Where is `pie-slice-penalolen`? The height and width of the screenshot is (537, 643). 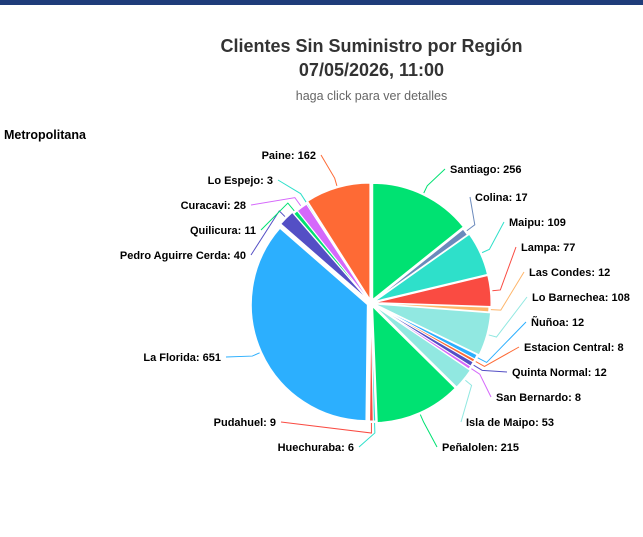
pie-slice-penalolen is located at coordinates (414, 364).